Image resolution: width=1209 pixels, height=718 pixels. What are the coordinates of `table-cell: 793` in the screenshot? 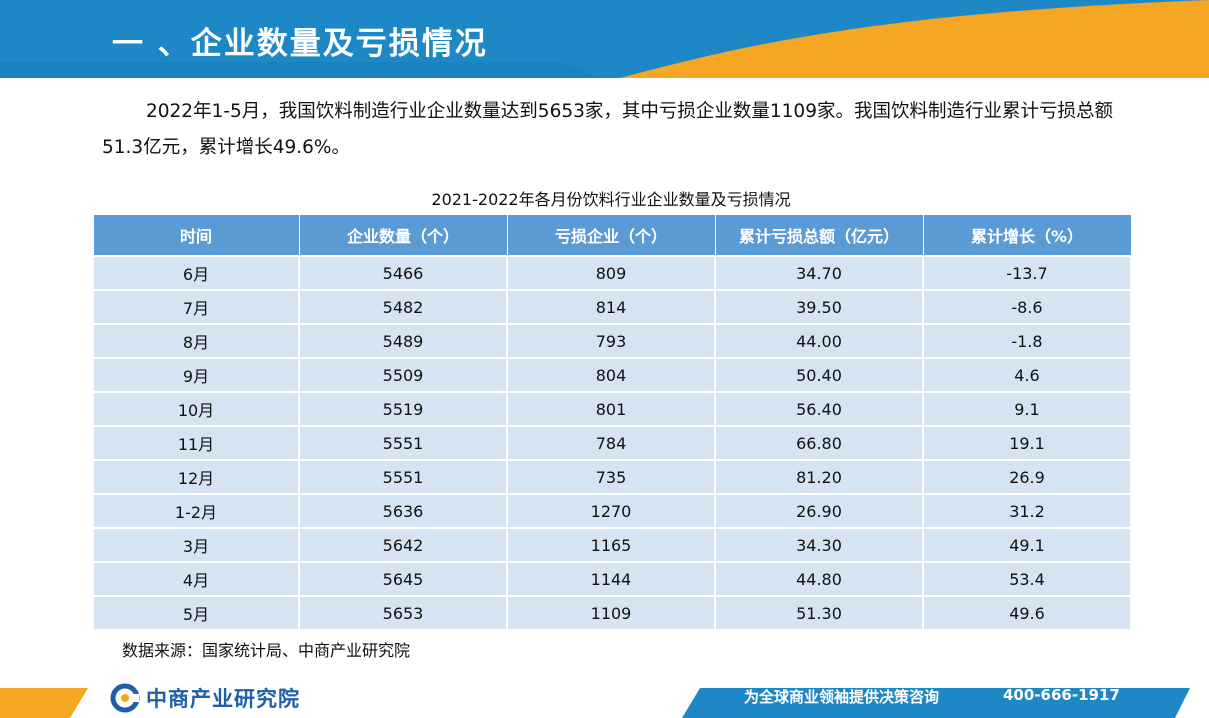 It's located at (611, 341).